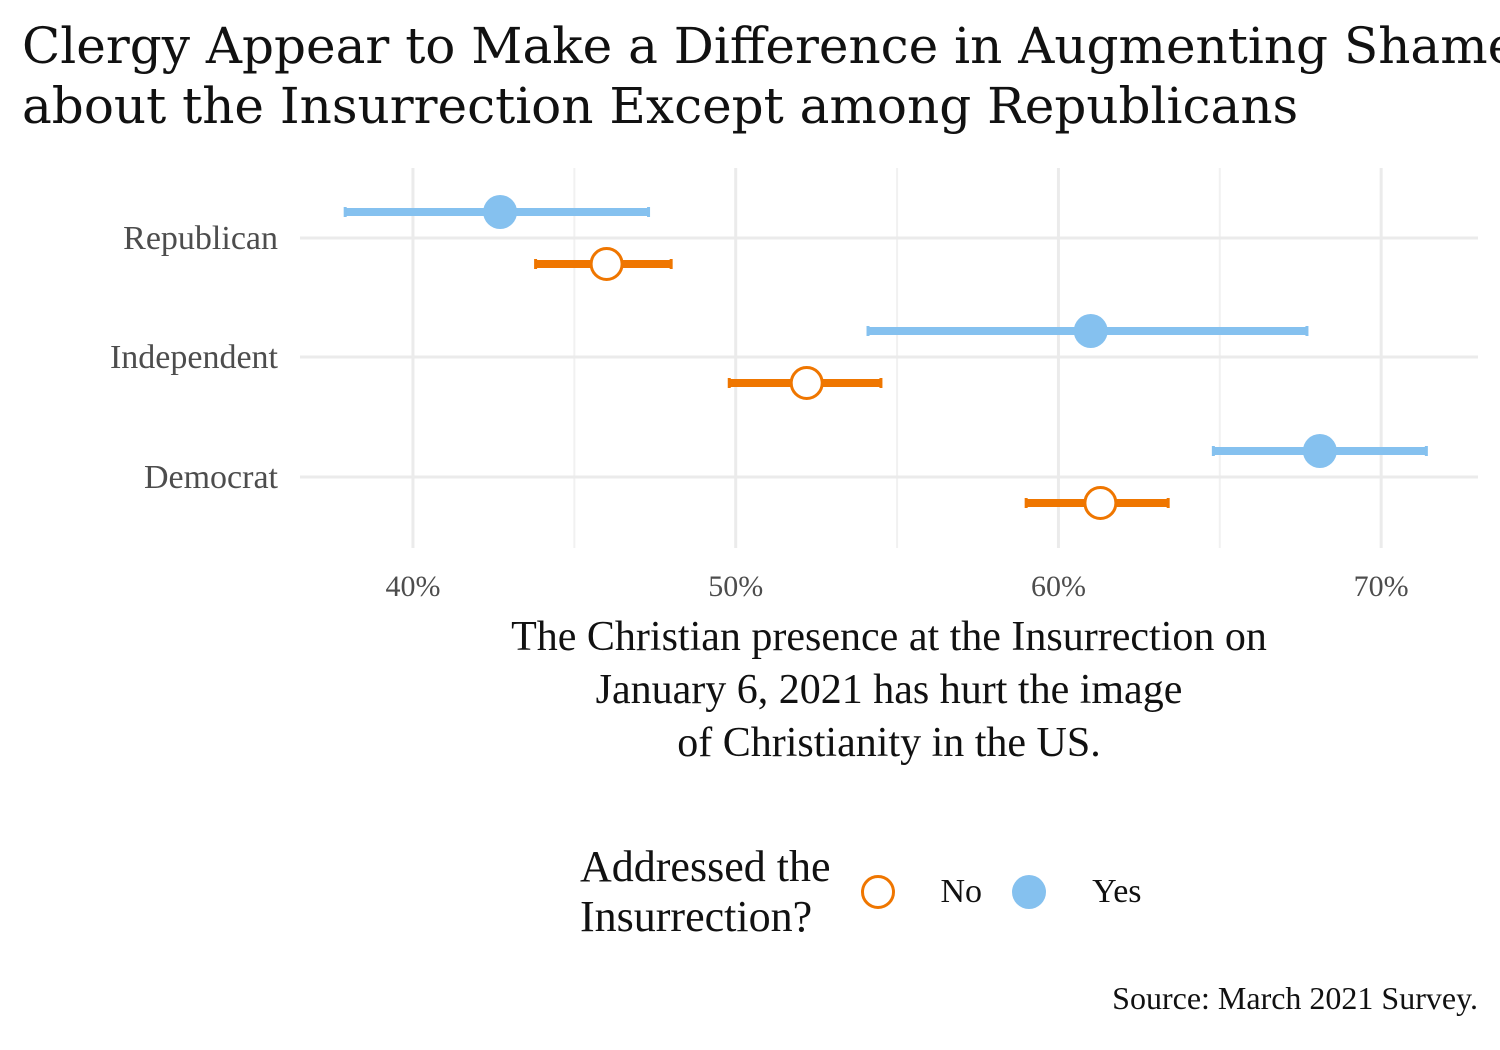  Describe the element at coordinates (412, 586) in the screenshot. I see `x-tick-label: 40%` at that location.